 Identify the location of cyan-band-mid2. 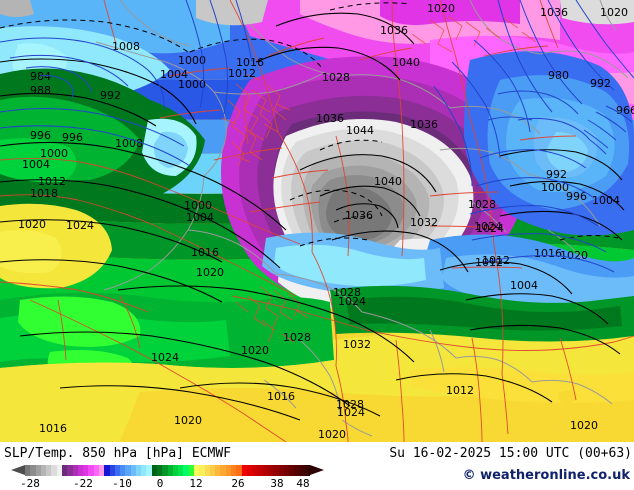
(350, 265).